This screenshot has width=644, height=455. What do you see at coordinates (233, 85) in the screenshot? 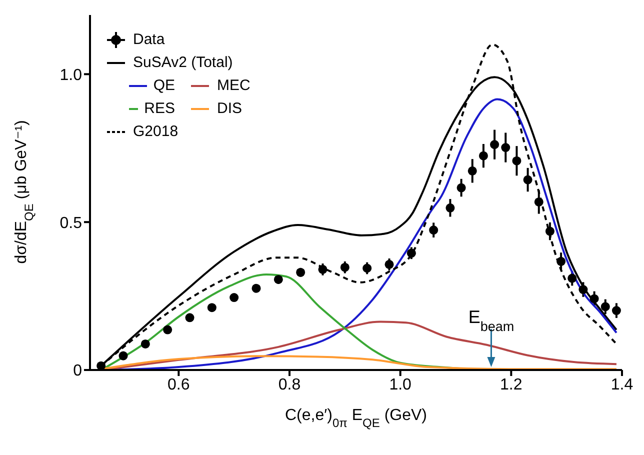
I see `legend-label: MEC` at bounding box center [233, 85].